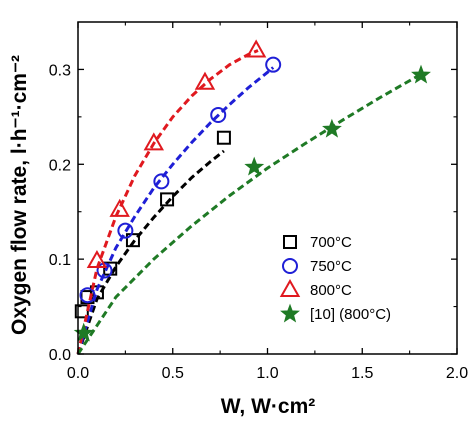  What do you see at coordinates (457, 373) in the screenshot?
I see `x-tick-label: 2.0` at bounding box center [457, 373].